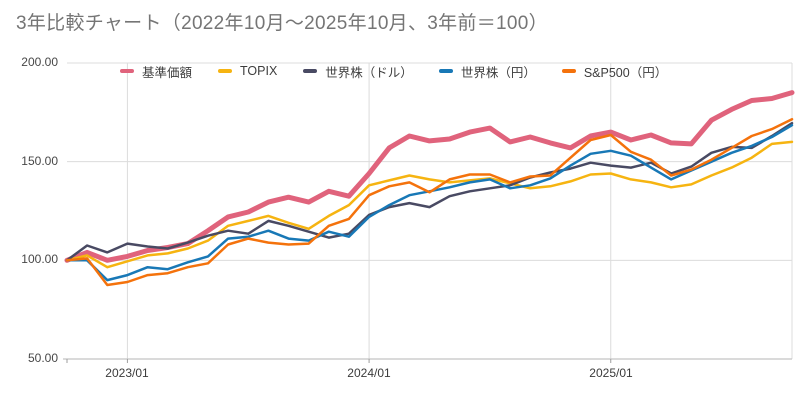  Describe the element at coordinates (259, 71) in the screenshot. I see `legend-label: TOPIX` at that location.